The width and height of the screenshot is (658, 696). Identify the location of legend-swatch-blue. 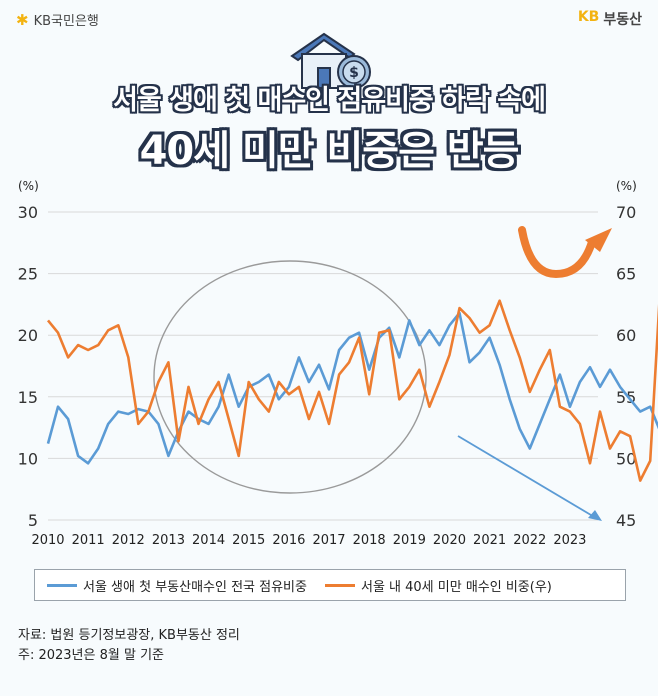
(62, 585).